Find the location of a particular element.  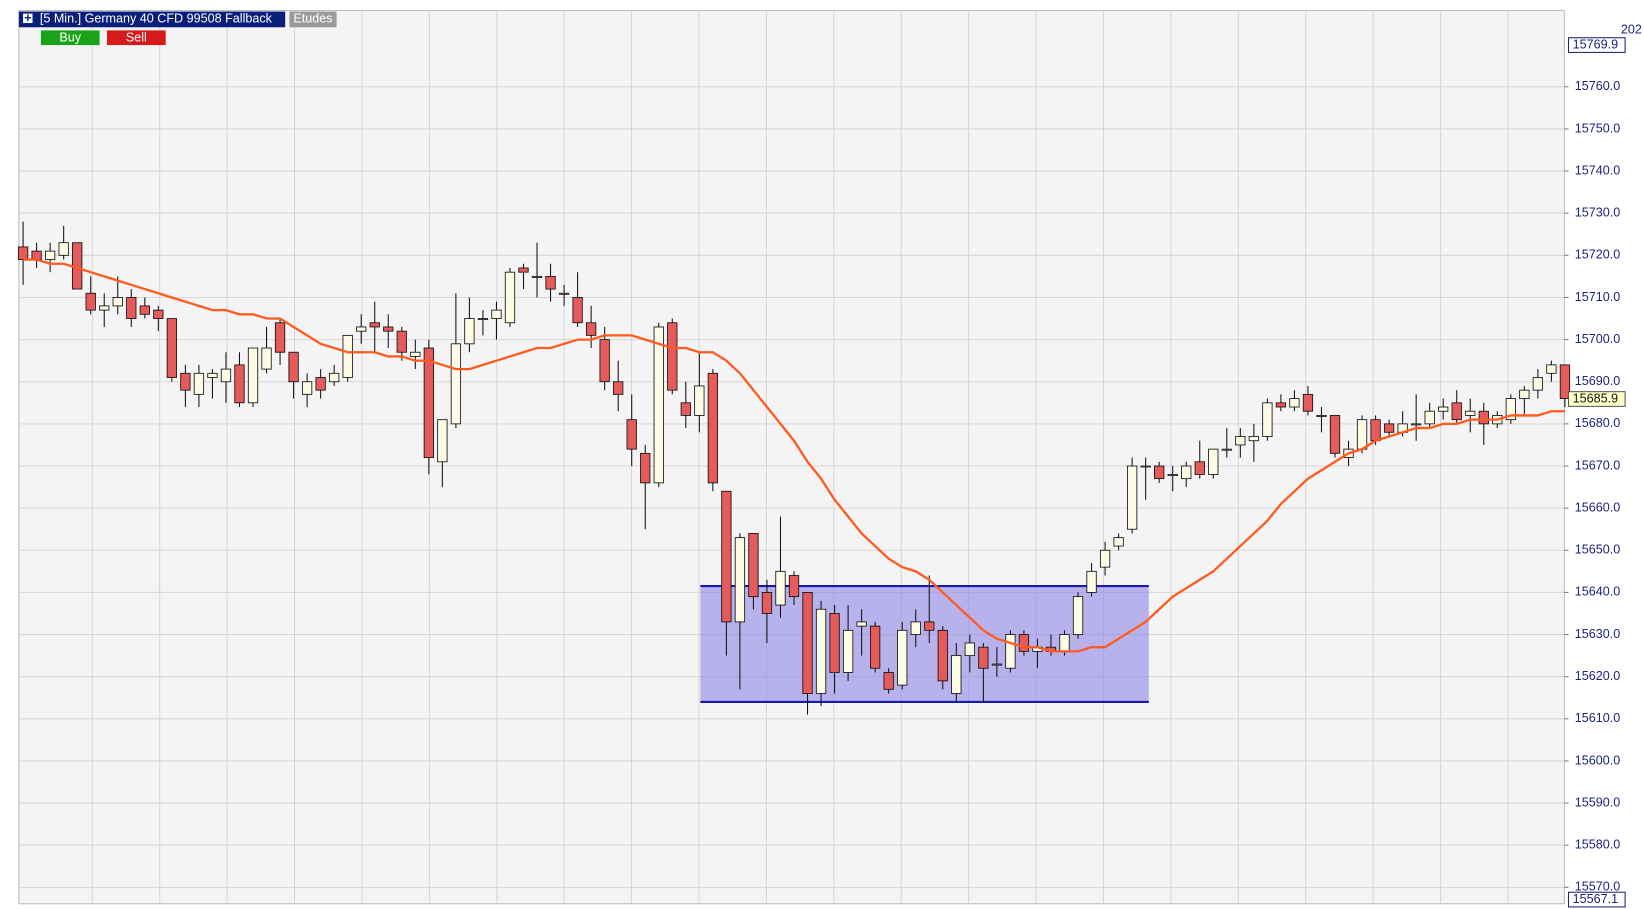

last-price-label: 15685.9 is located at coordinates (1595, 398).